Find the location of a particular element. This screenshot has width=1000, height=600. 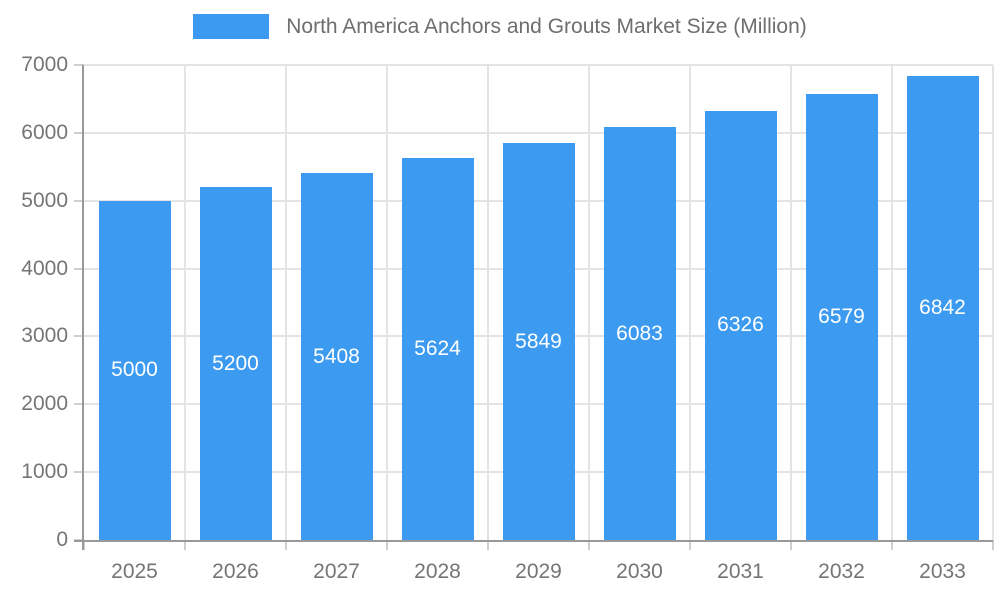

bar-value-label: 6326 is located at coordinates (740, 325).